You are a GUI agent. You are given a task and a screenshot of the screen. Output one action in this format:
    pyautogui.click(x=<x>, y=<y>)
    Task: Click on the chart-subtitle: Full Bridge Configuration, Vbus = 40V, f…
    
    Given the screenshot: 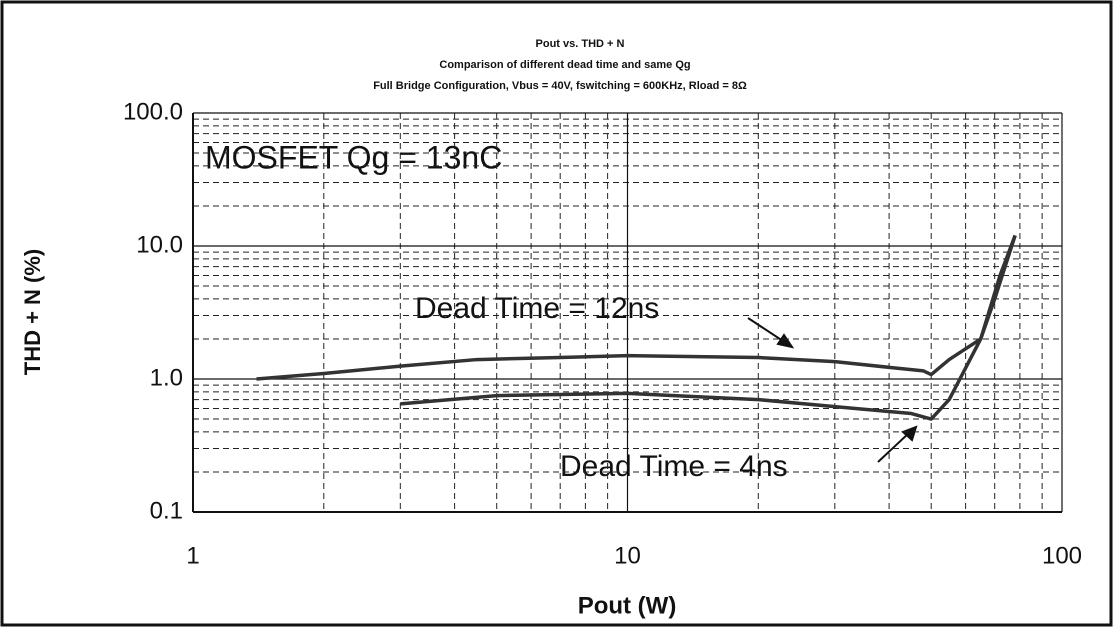 What is the action you would take?
    pyautogui.click(x=560, y=86)
    